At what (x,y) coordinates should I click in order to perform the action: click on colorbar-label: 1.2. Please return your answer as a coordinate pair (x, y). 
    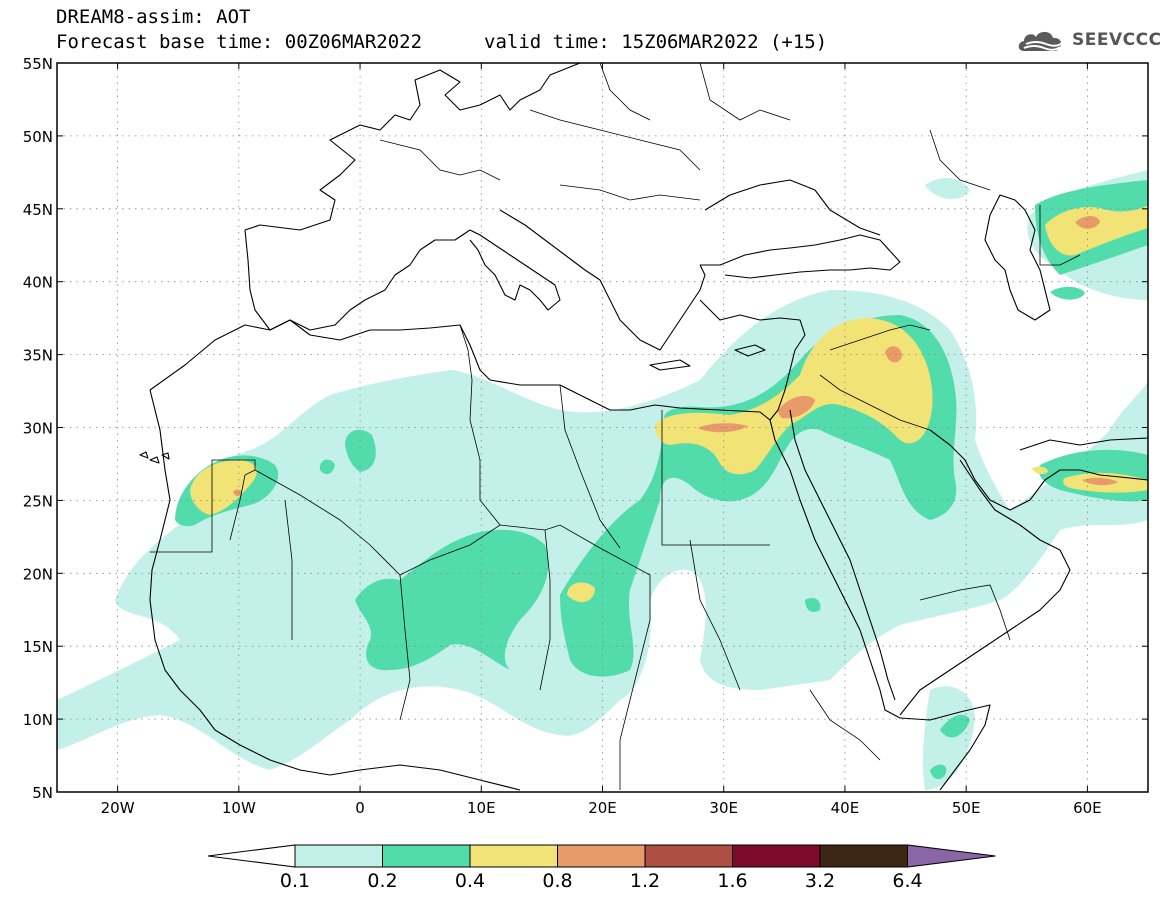
    Looking at the image, I should click on (645, 881).